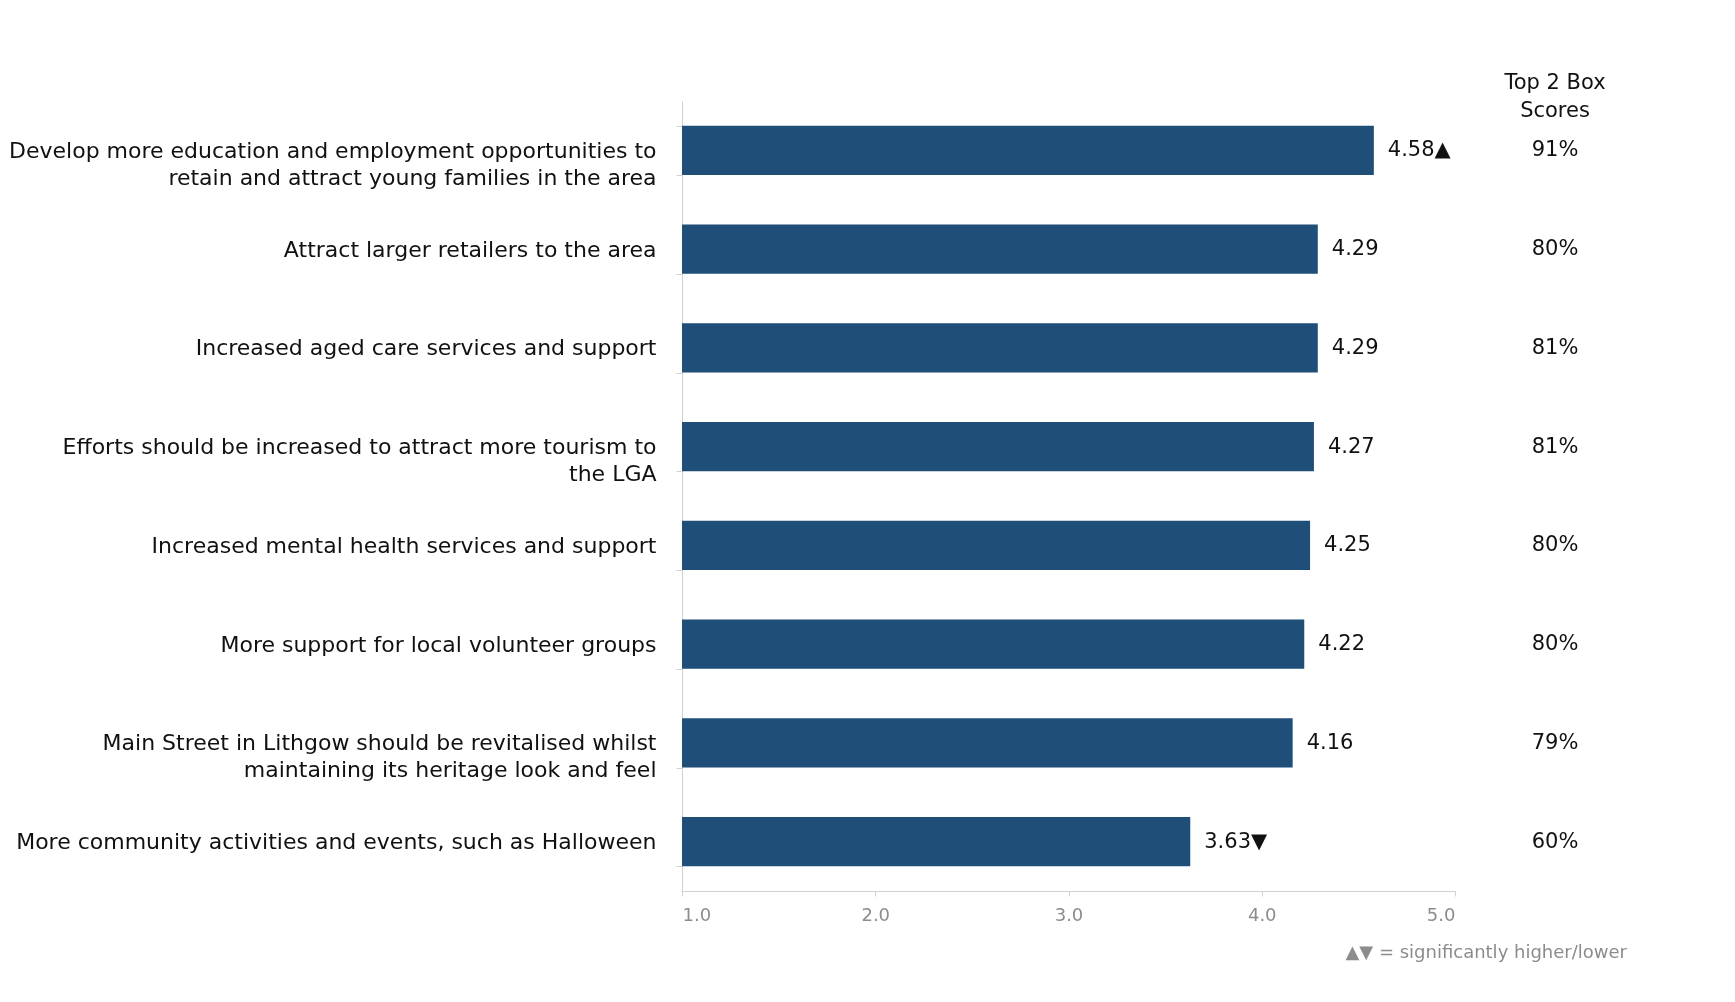 Image resolution: width=1735 pixels, height=1002 pixels. What do you see at coordinates (1419, 149) in the screenshot?
I see `data-label: 4.58▲` at bounding box center [1419, 149].